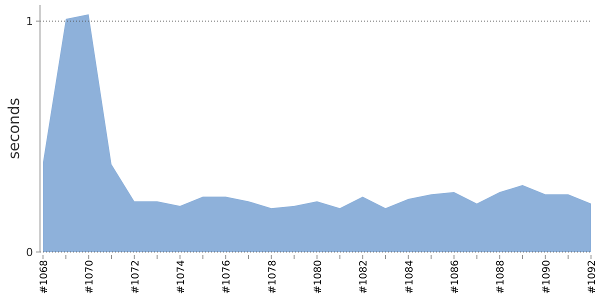 The width and height of the screenshot is (600, 300). I want to click on x-tick-label: #1084, so click(410, 277).